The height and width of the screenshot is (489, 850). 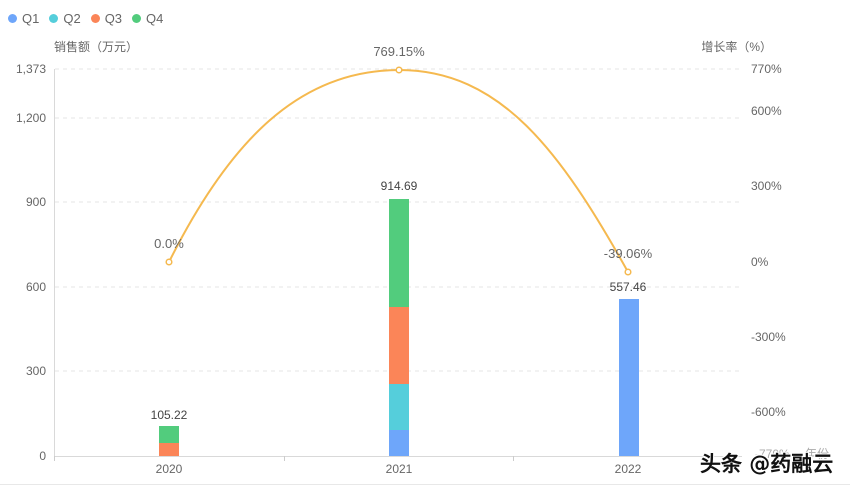 I want to click on svg-text: 600%, so click(x=766, y=111).